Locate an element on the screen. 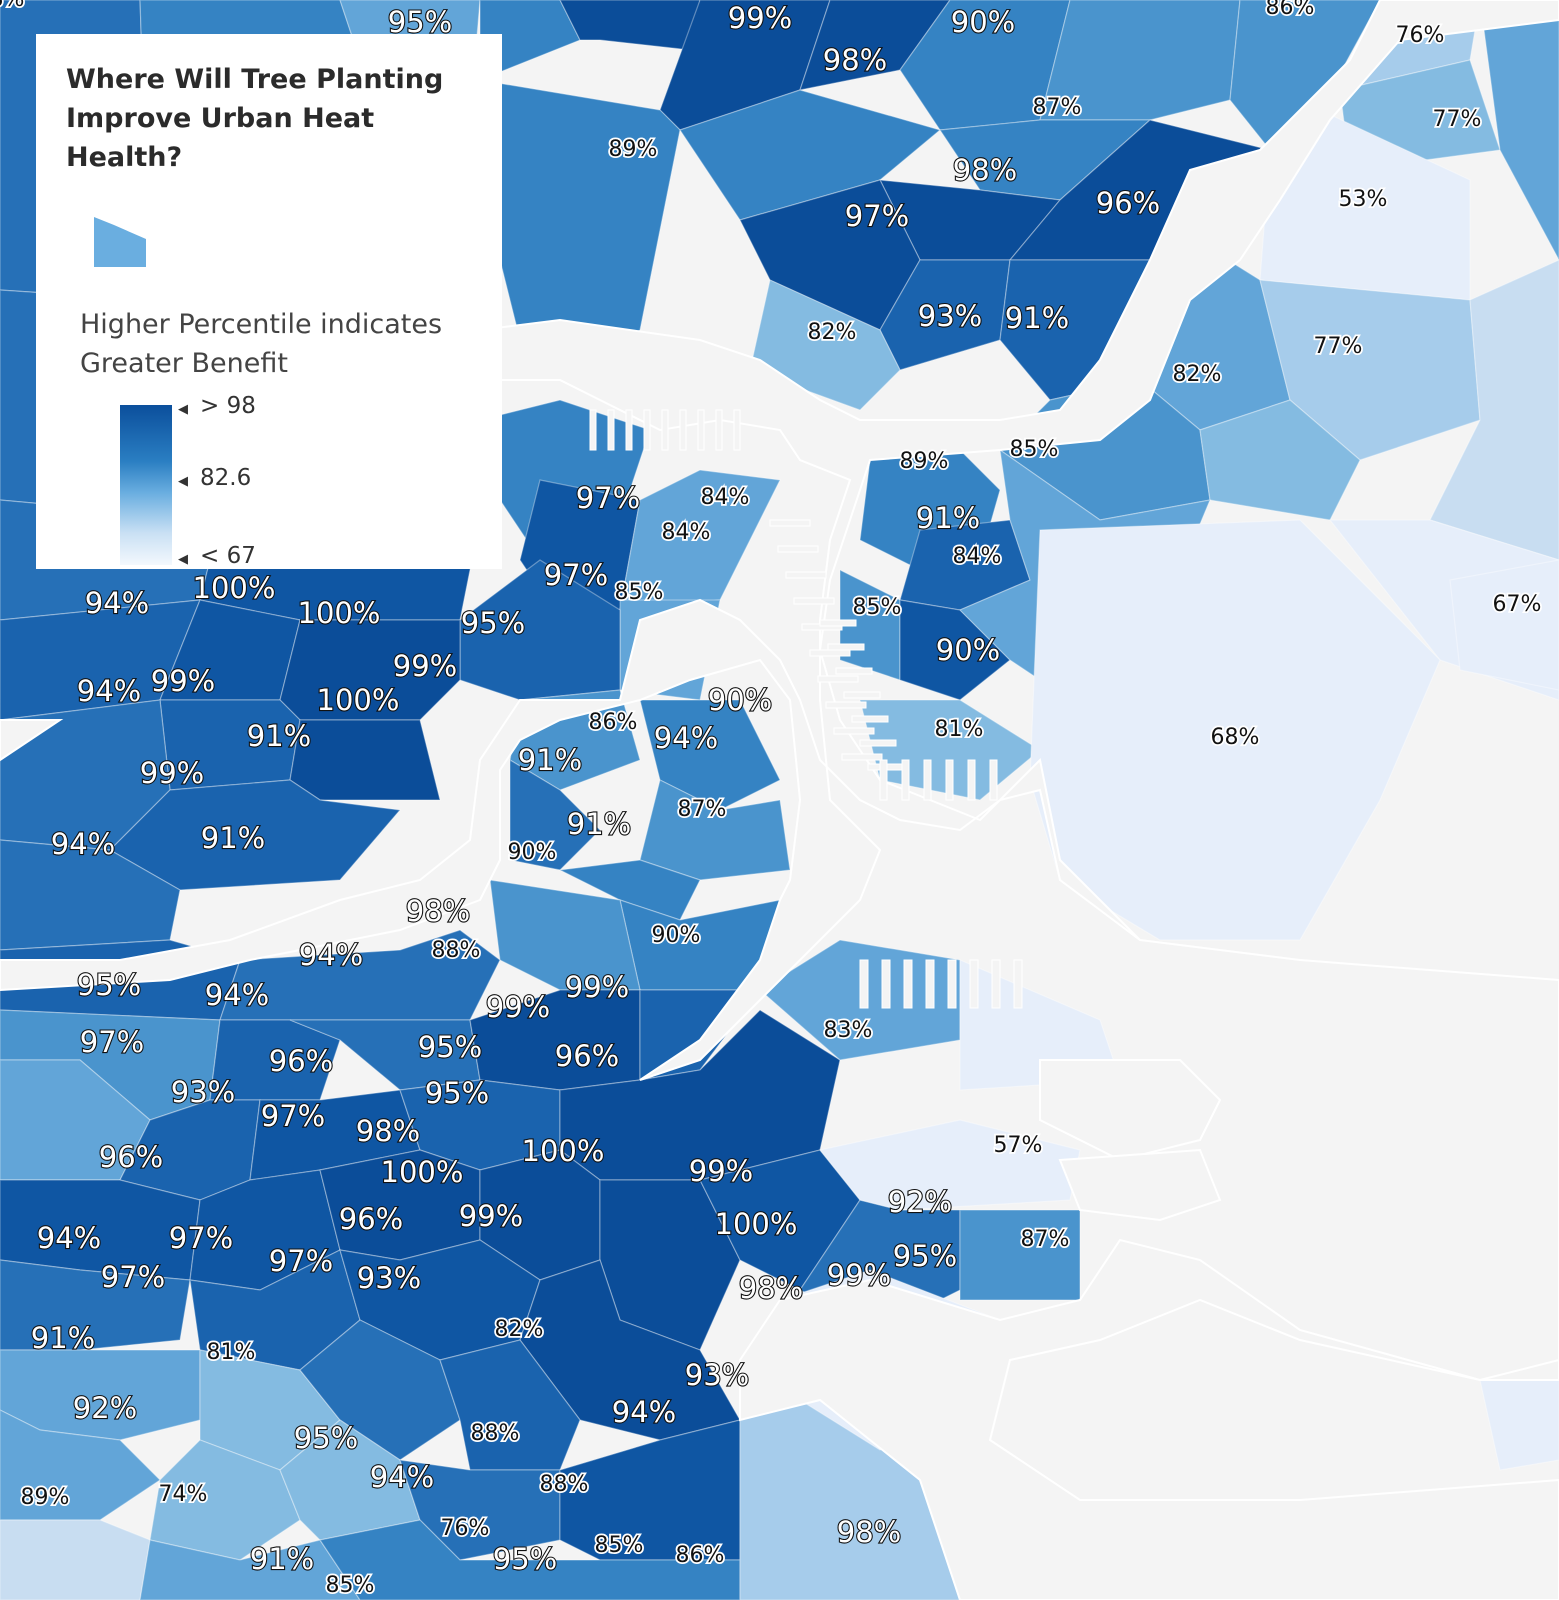 This screenshot has height=1600, width=1559. legend-mid-label: 82.6 is located at coordinates (226, 478).